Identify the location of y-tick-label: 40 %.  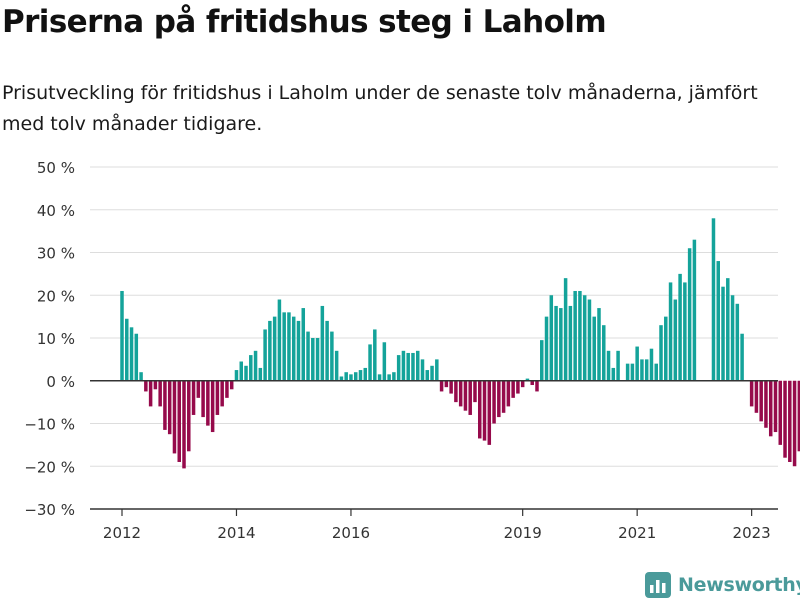
(56, 211).